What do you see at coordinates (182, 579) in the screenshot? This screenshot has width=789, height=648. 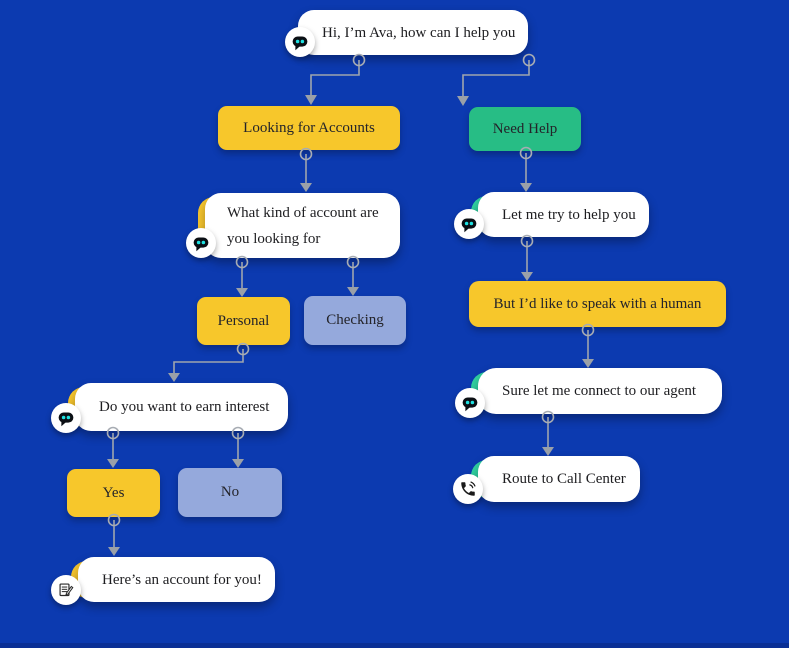 I see `node-label: Here’s an account for you!` at bounding box center [182, 579].